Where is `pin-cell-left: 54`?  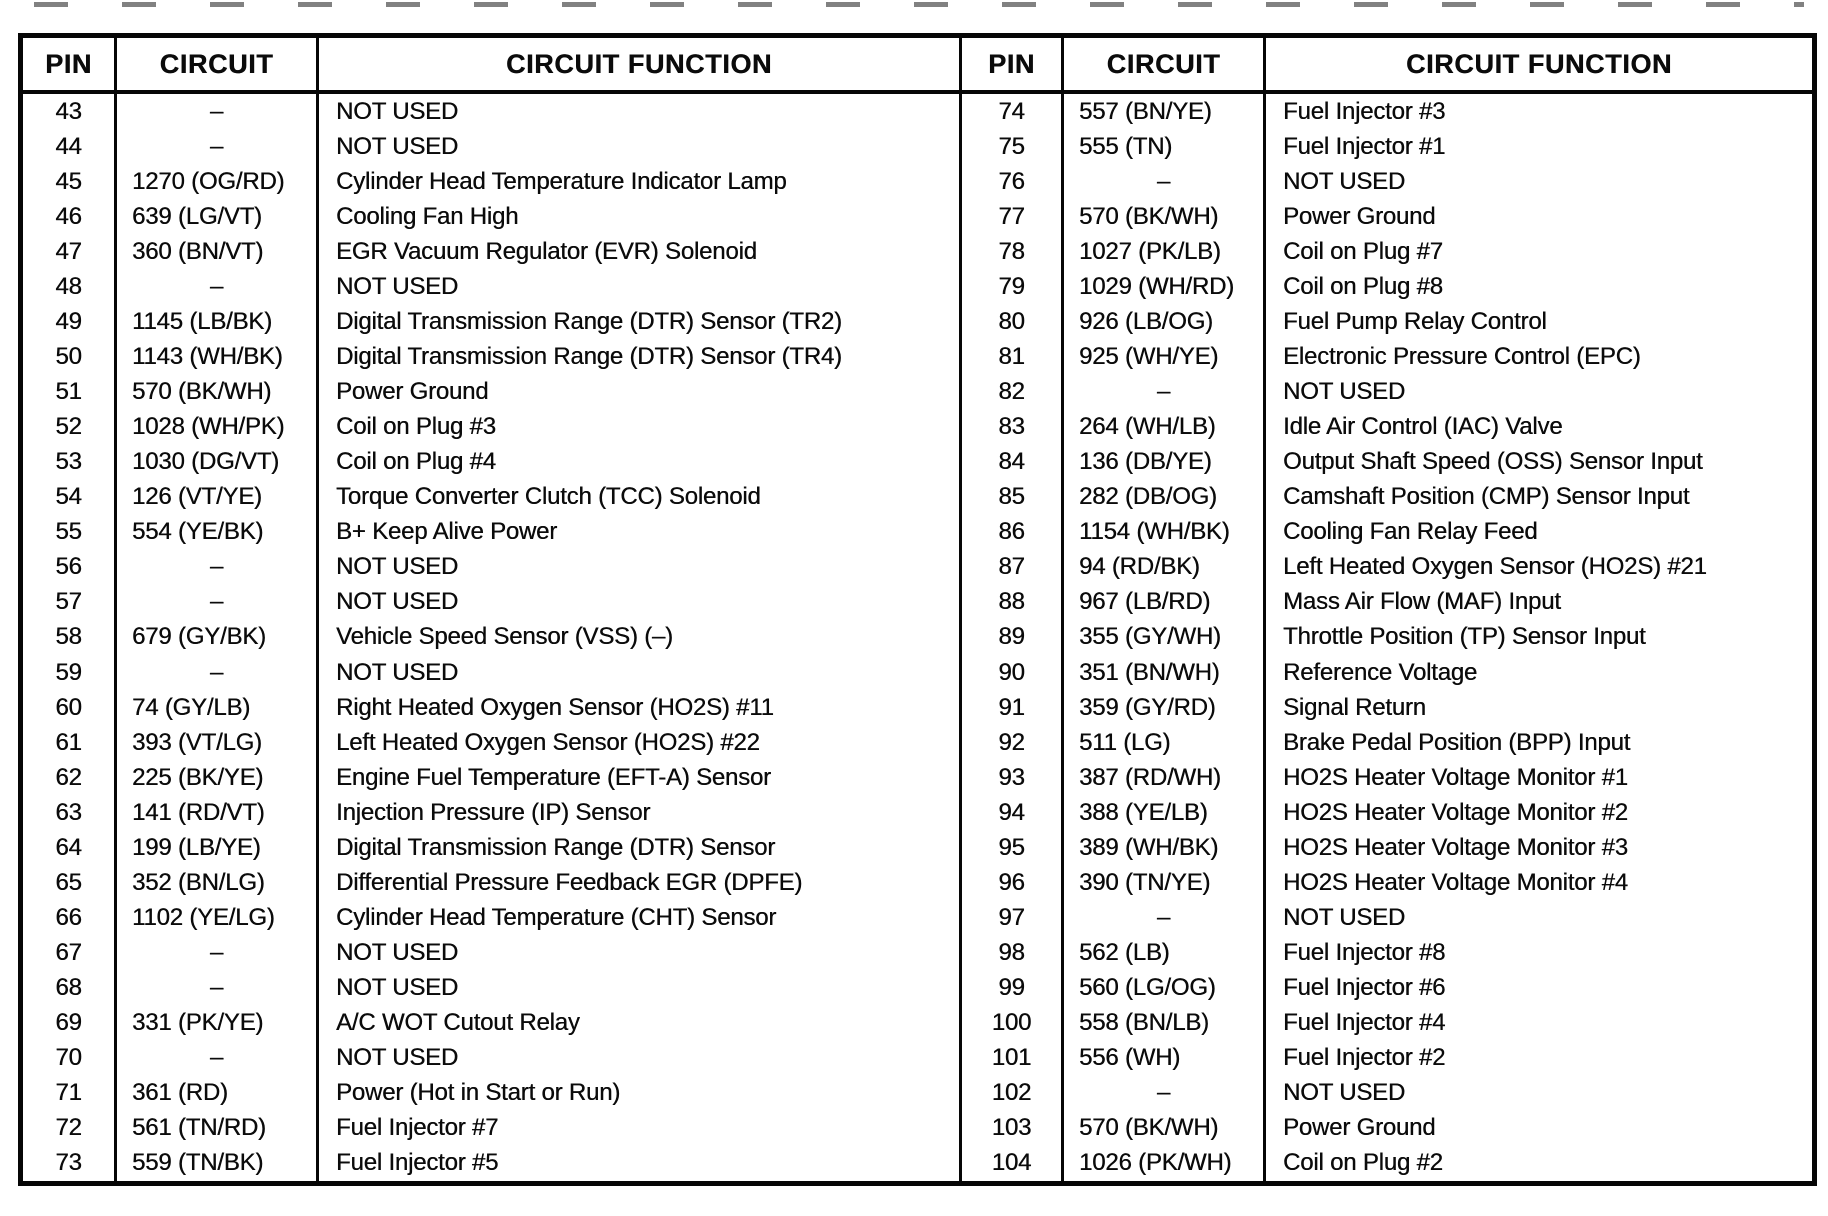
pin-cell-left: 54 is located at coordinates (68, 497).